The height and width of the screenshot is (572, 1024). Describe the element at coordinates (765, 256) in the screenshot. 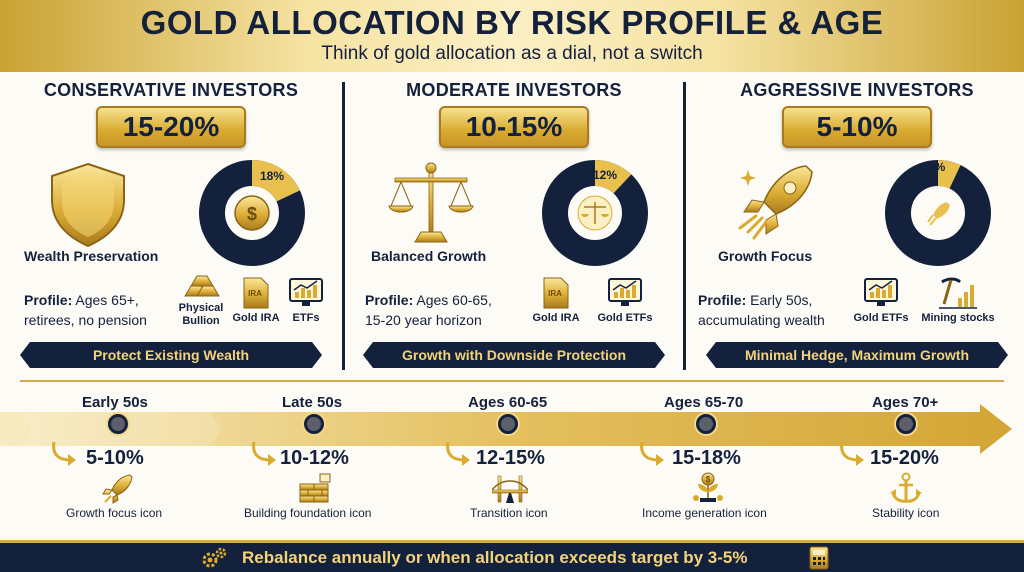

I see `focus-label: Growth Focus` at that location.